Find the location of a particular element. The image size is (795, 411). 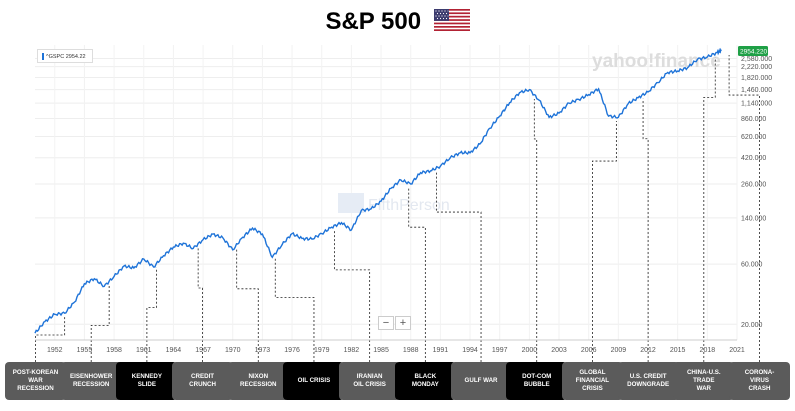

x-tick-label: 1988 is located at coordinates (411, 350).